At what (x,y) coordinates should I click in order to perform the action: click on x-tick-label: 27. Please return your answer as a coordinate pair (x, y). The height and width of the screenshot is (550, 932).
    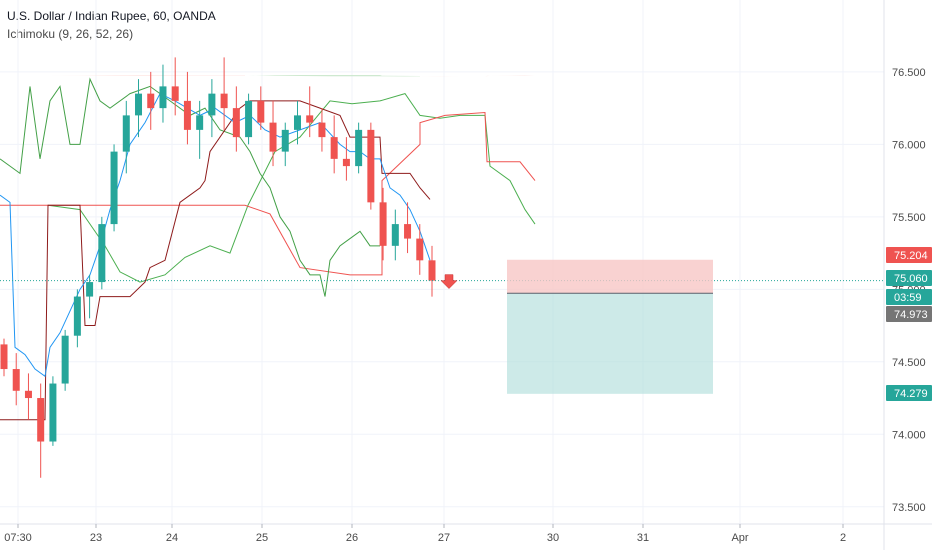
    Looking at the image, I should click on (444, 538).